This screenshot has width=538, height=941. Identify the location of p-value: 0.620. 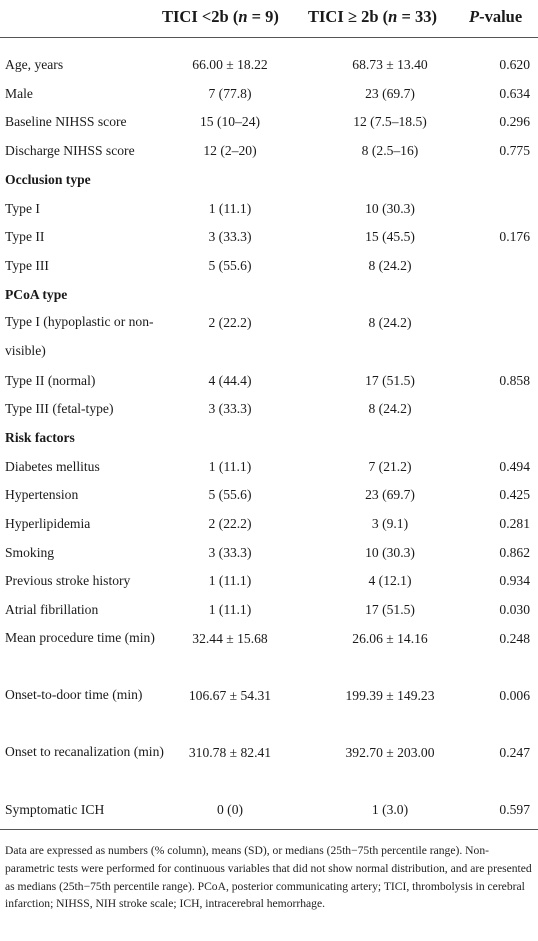
(514, 64).